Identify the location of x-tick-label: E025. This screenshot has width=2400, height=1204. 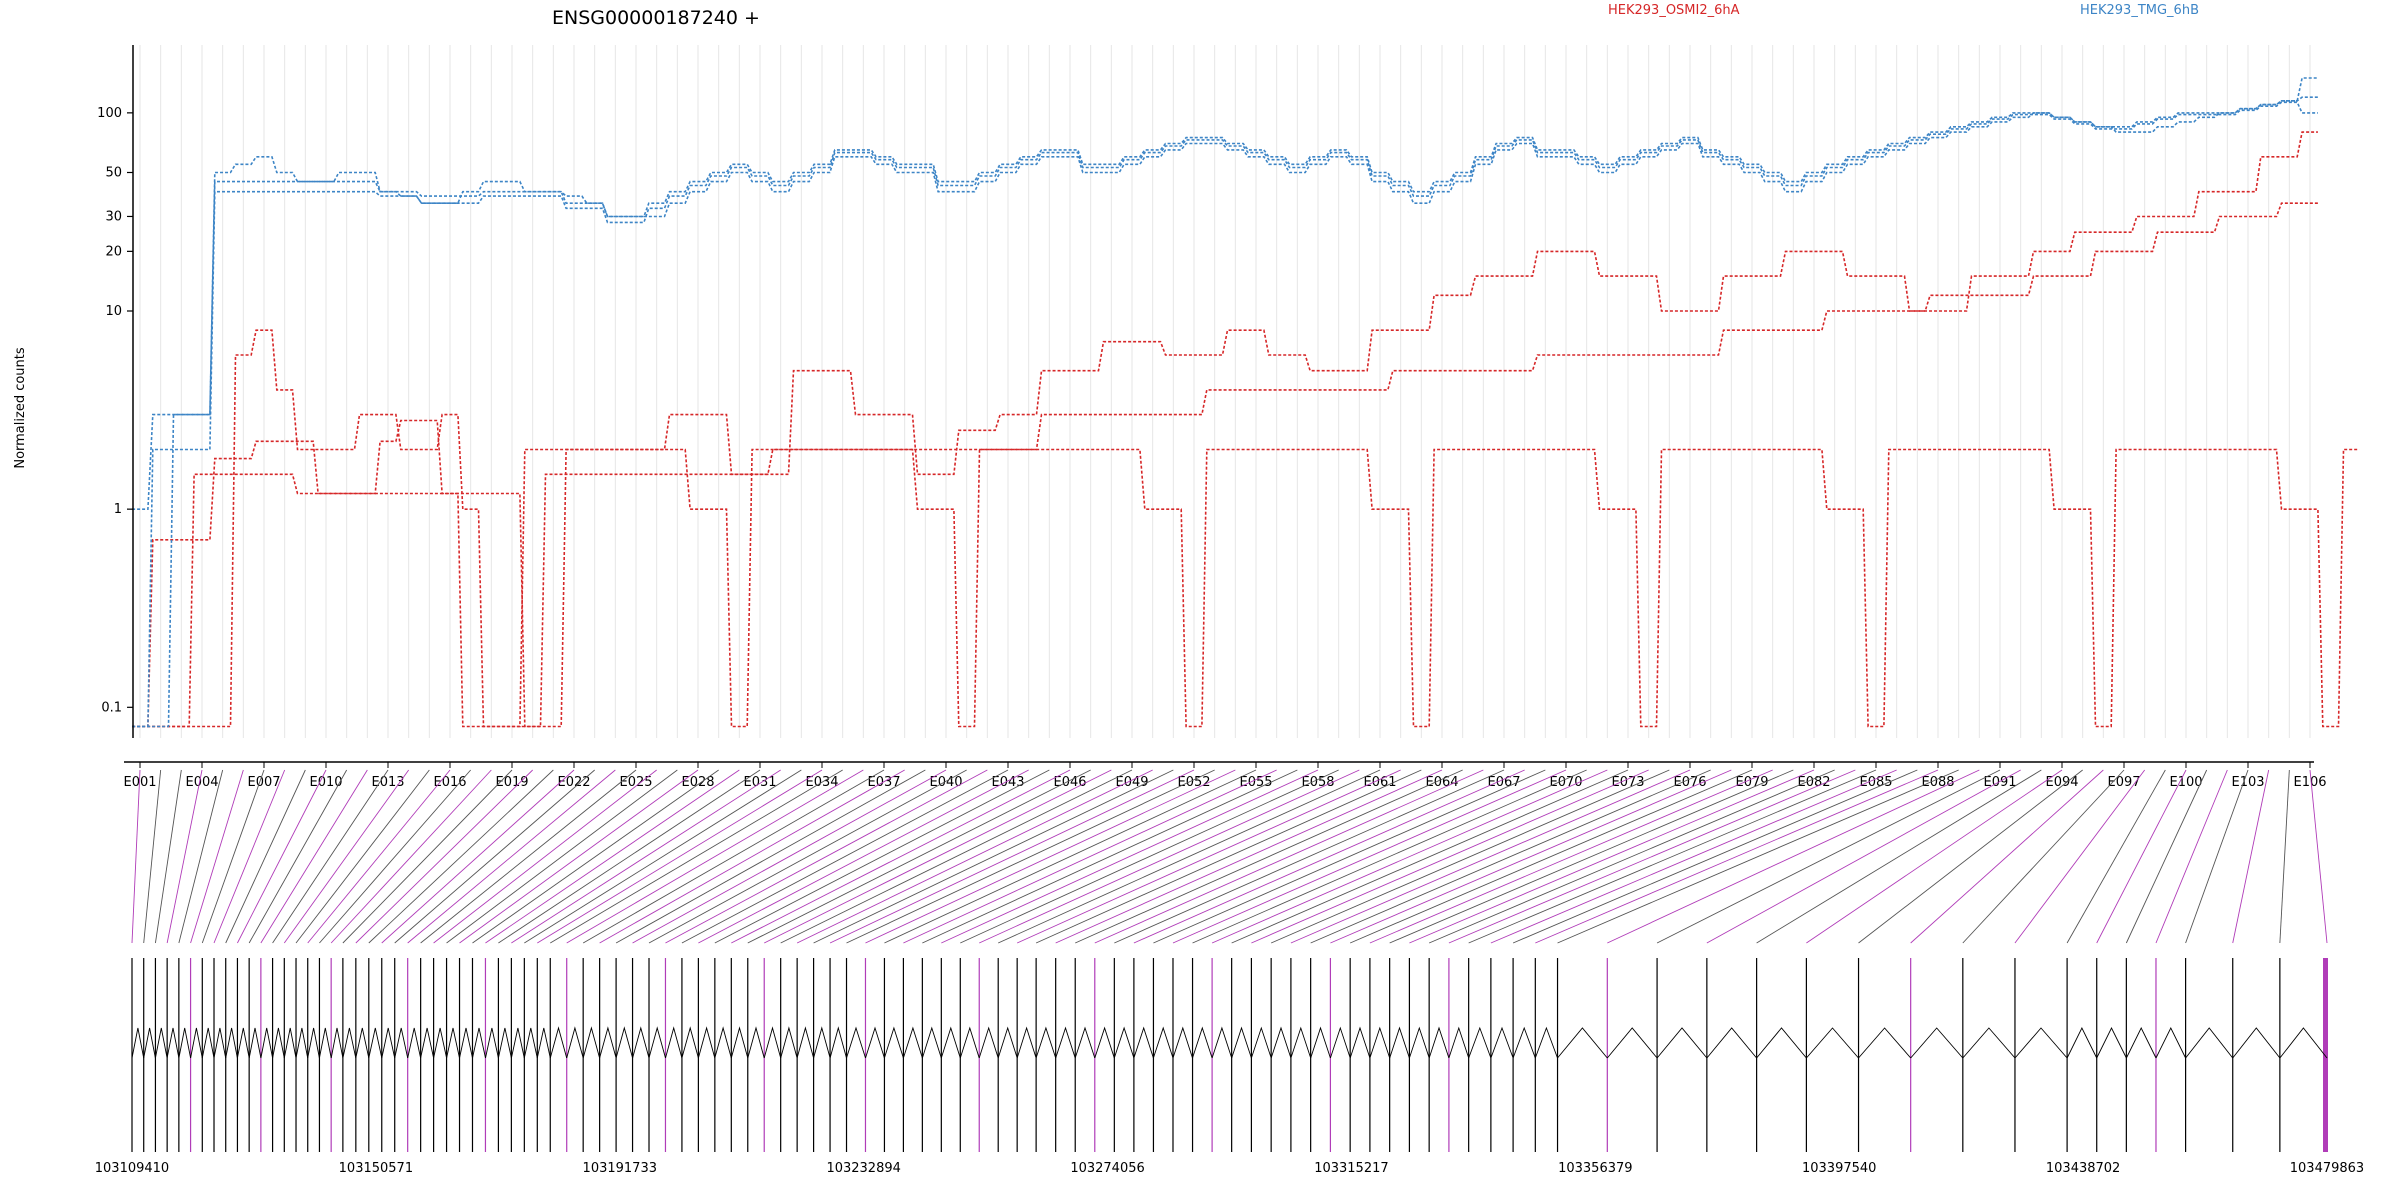
(635, 782).